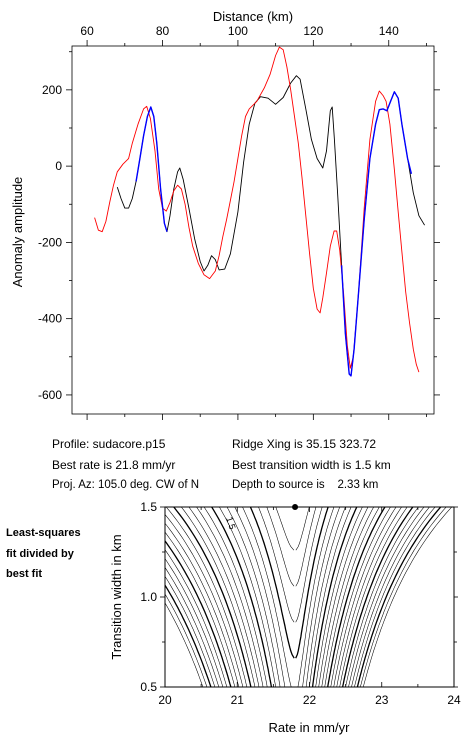  I want to click on best-transition-width: Best transition width is 1.5 km, so click(311, 465).